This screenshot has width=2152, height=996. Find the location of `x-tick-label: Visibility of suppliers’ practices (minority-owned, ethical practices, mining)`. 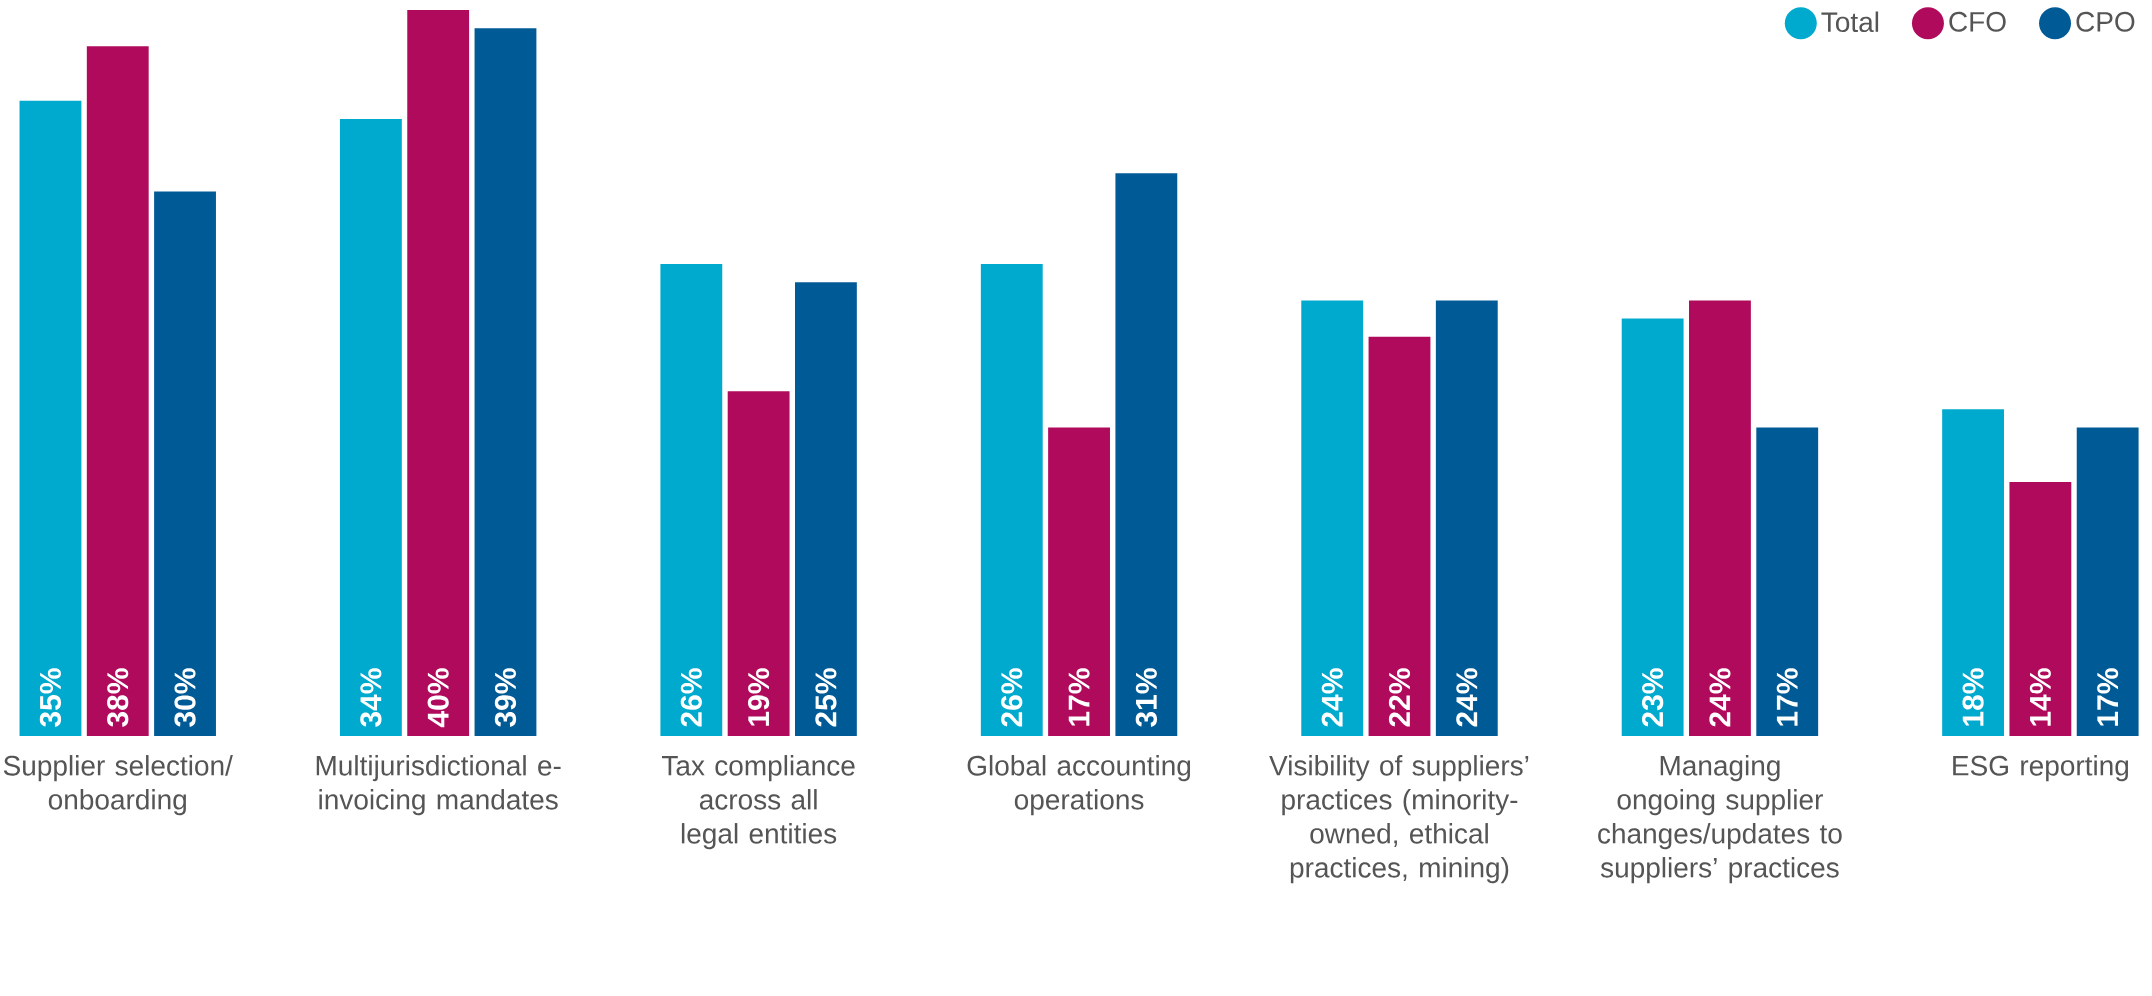

x-tick-label: Visibility of suppliers’ practices (minority-owned, ethical practices, mining) is located at coordinates (1399, 819).